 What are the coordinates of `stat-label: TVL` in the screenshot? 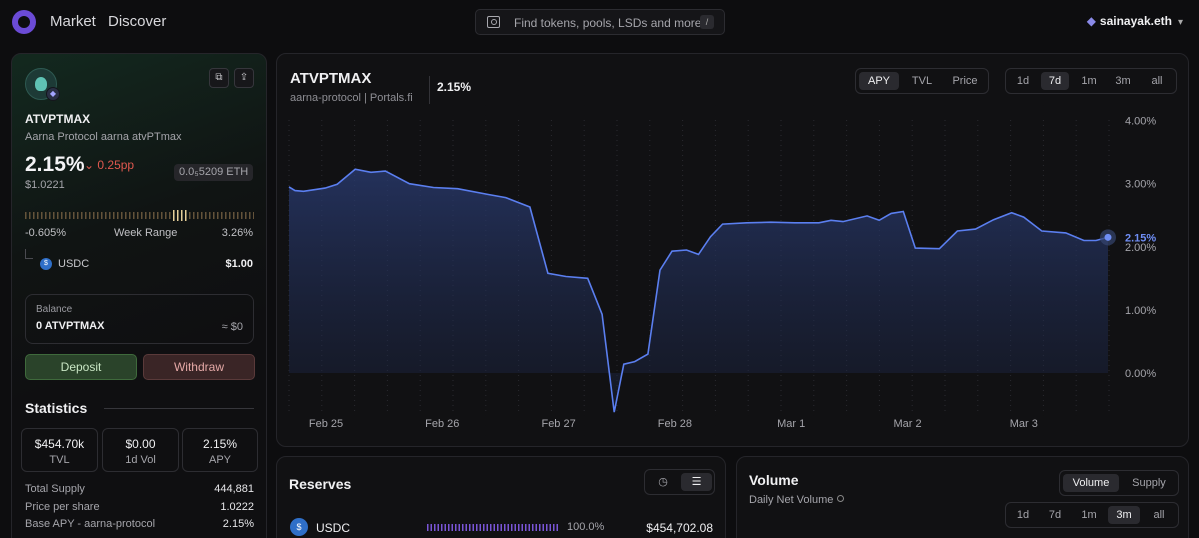 It's located at (59, 460).